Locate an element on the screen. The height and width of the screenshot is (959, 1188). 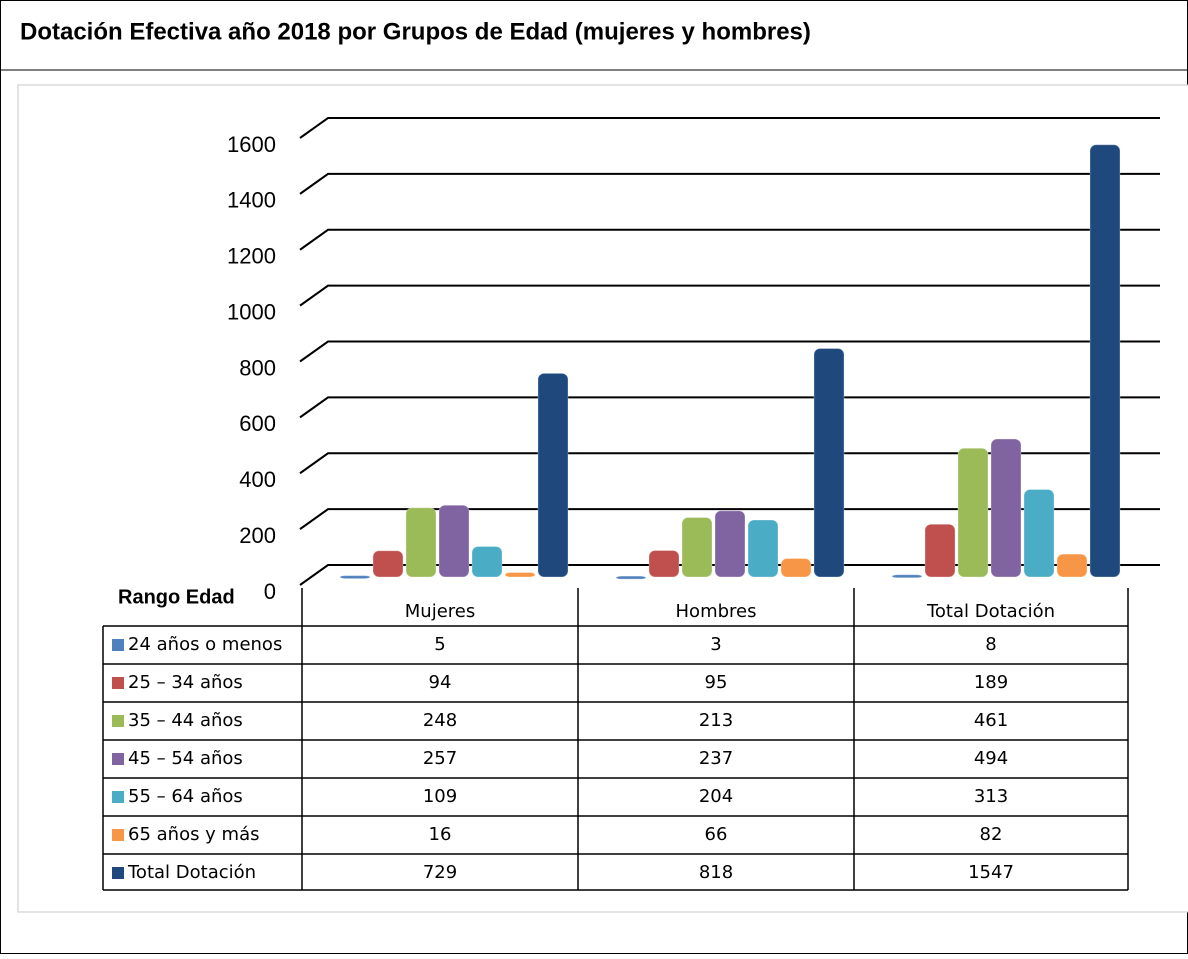
table-value: 3 is located at coordinates (715, 644).